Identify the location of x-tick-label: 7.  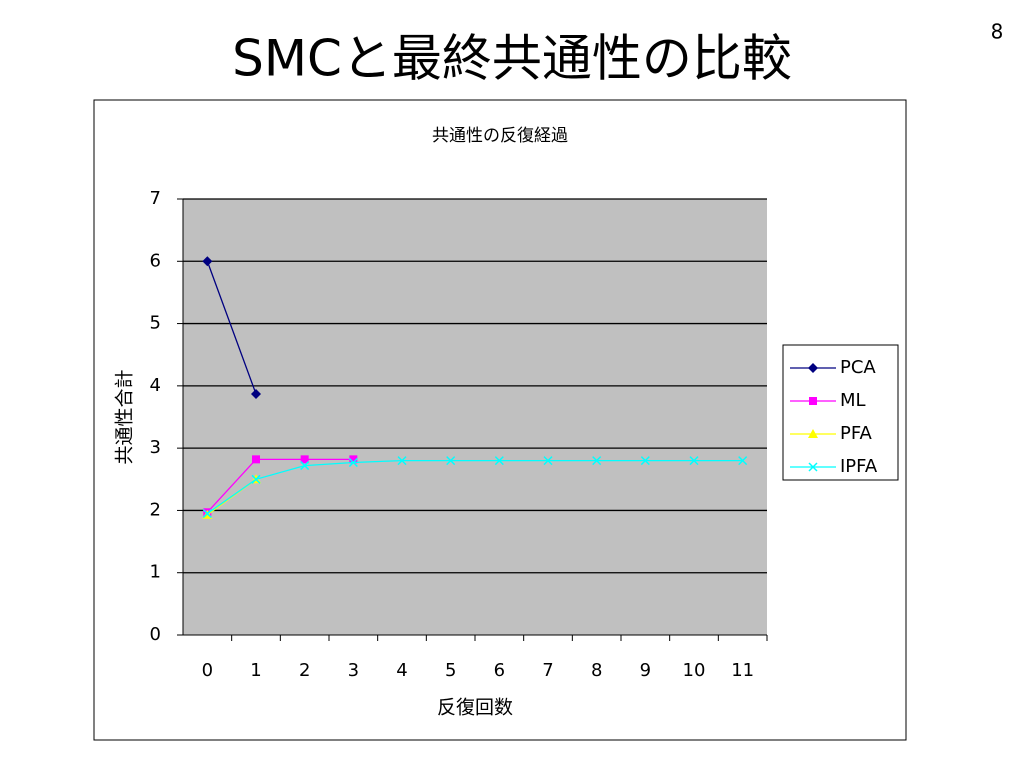
(547, 670).